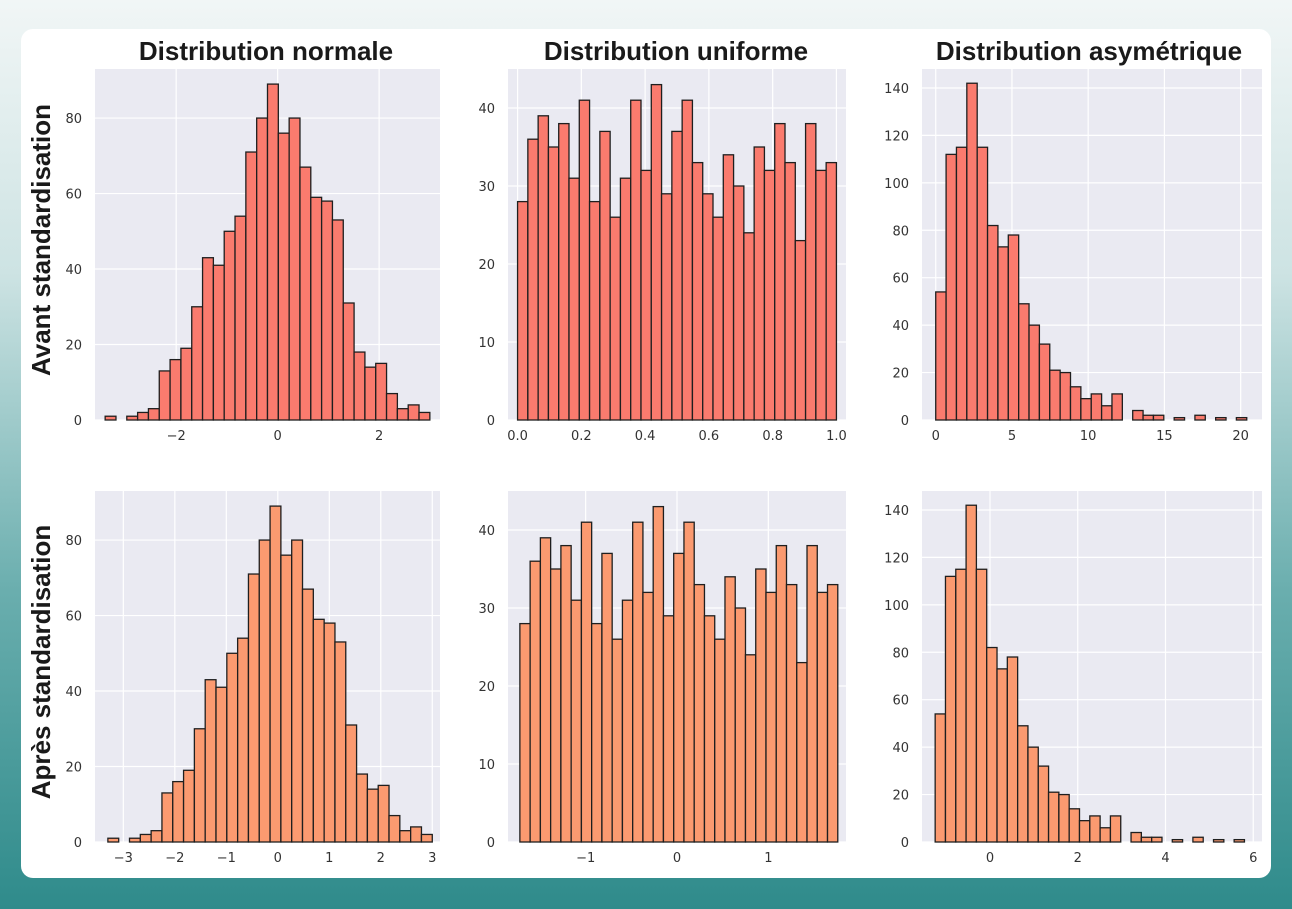  Describe the element at coordinates (176, 436) in the screenshot. I see `x-tick-label: −2` at that location.